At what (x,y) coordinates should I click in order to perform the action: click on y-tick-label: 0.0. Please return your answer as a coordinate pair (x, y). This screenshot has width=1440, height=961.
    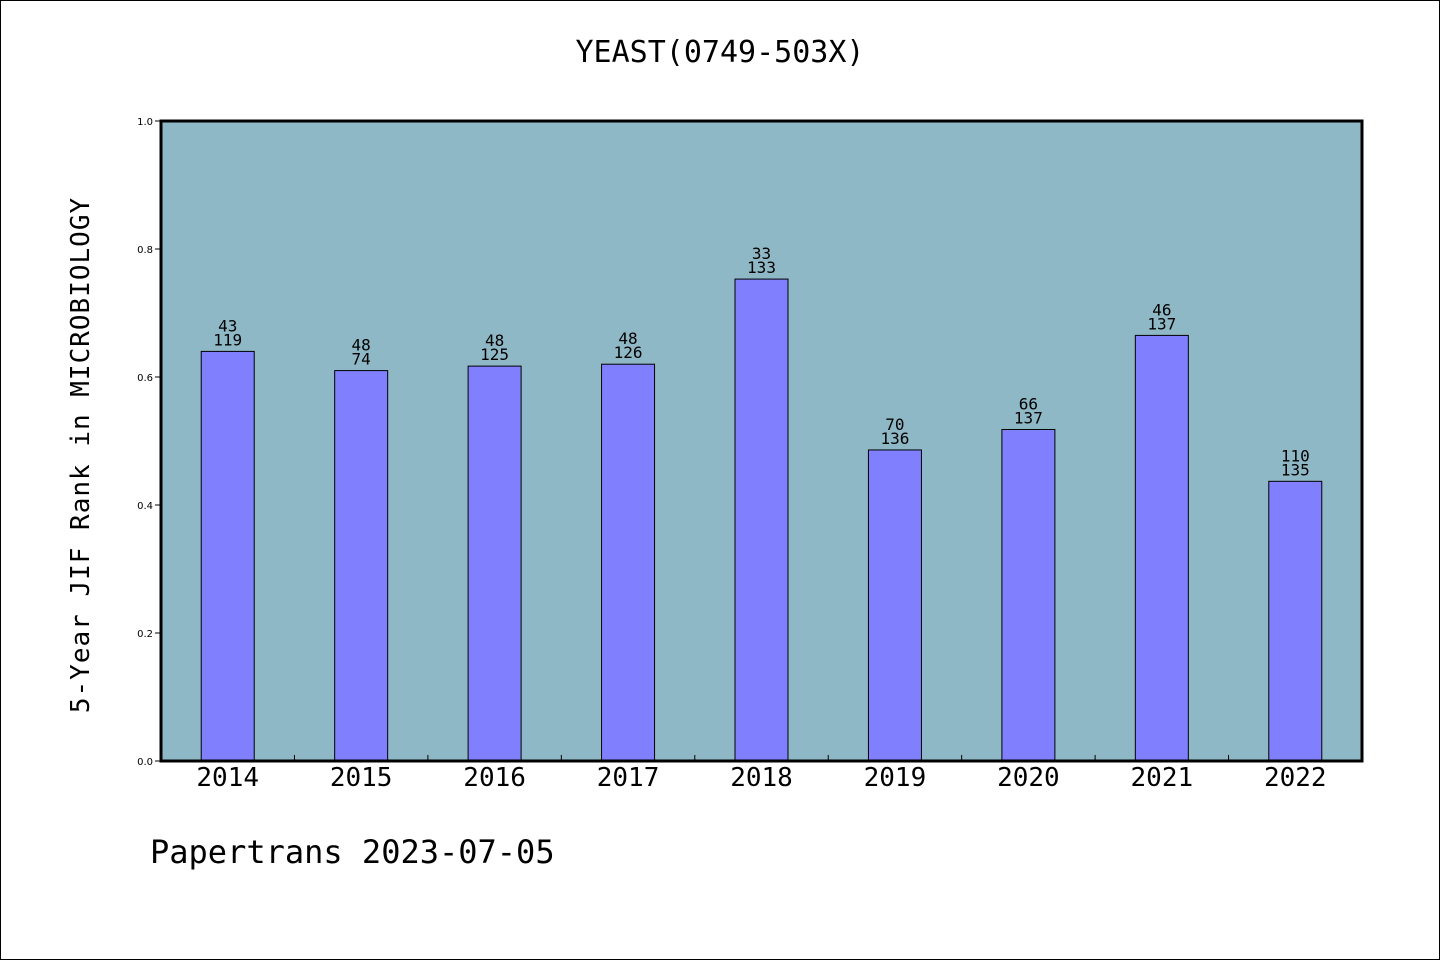
    Looking at the image, I should click on (145, 762).